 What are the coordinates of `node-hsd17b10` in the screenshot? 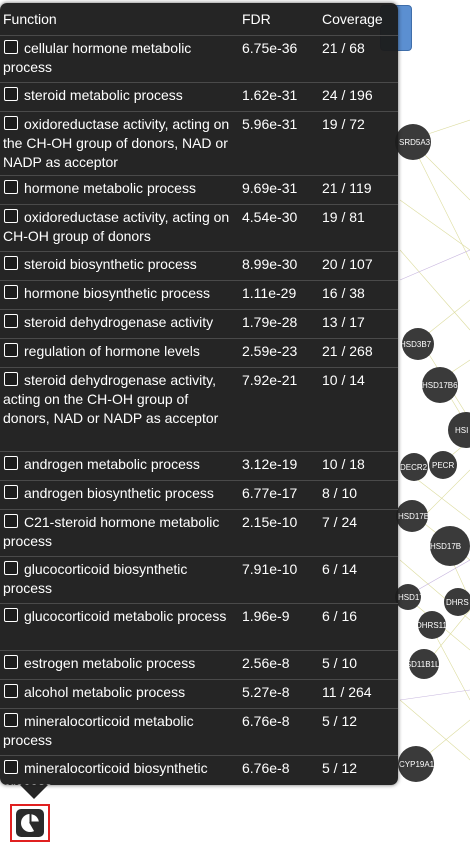 It's located at (408, 597).